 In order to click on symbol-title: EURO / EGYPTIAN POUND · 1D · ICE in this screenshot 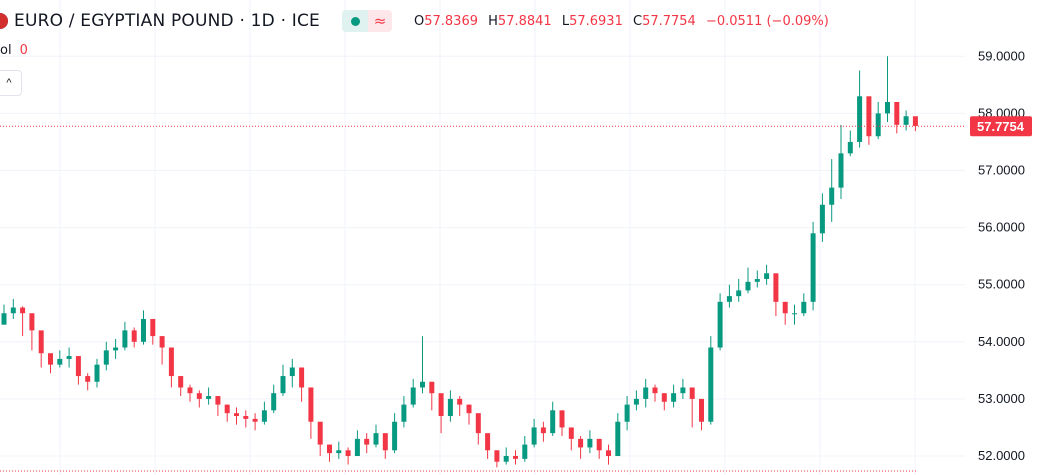, I will do `click(167, 21)`.